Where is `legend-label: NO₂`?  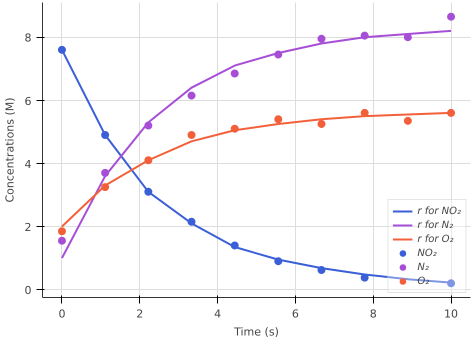
legend-label: NO₂ is located at coordinates (427, 253).